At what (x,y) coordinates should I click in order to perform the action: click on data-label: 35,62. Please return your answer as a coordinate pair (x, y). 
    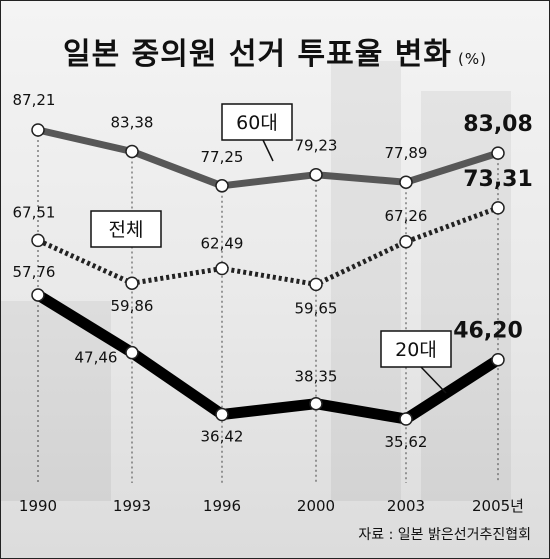
    Looking at the image, I should click on (406, 442).